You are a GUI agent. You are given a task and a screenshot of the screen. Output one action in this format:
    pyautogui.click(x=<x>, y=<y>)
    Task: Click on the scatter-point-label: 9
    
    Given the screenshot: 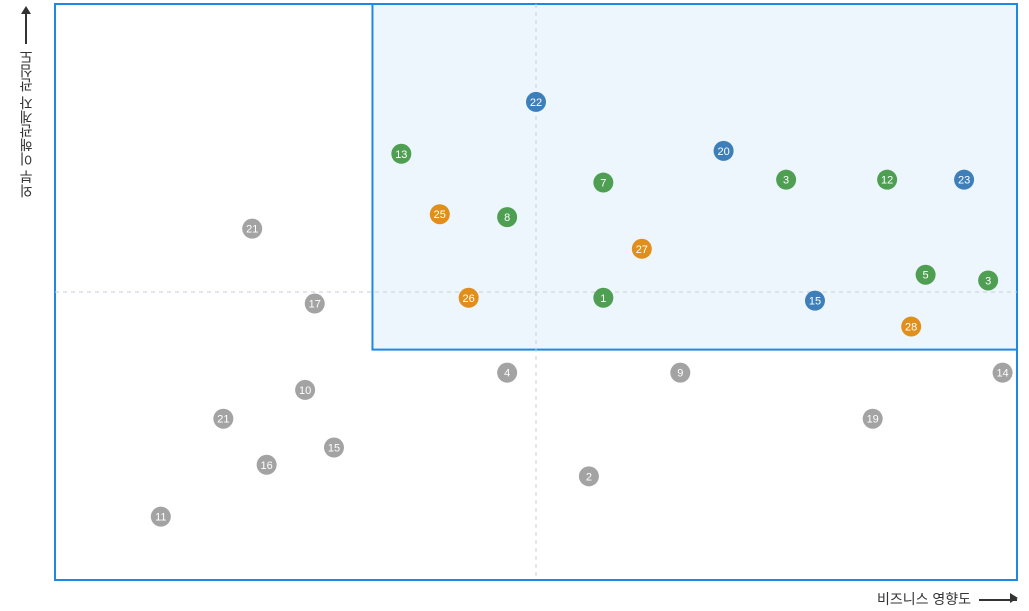 What is the action you would take?
    pyautogui.click(x=680, y=374)
    